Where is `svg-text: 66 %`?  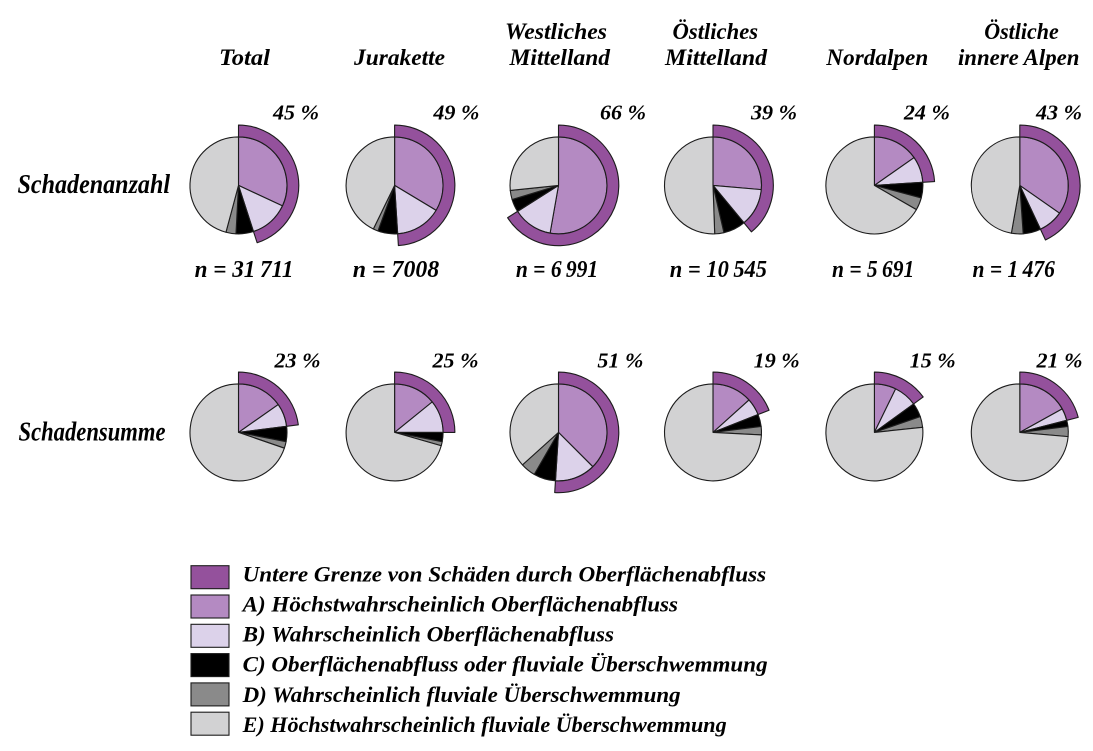 svg-text: 66 % is located at coordinates (623, 113).